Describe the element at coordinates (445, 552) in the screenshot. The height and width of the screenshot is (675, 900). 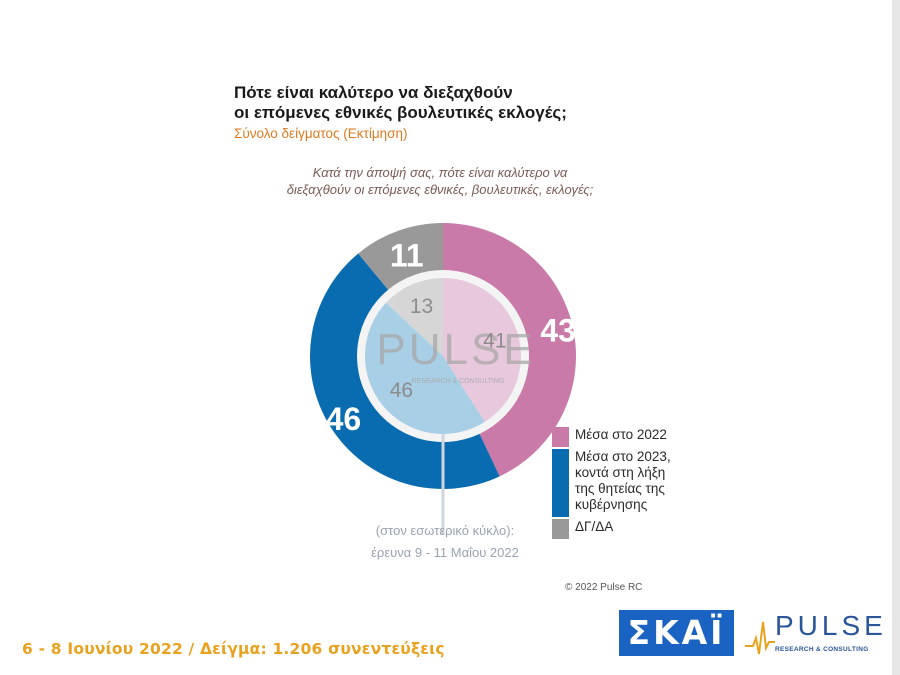
I see `inner-note-line-2: έρευνα 9 - 11 Μαΐου 2022` at that location.